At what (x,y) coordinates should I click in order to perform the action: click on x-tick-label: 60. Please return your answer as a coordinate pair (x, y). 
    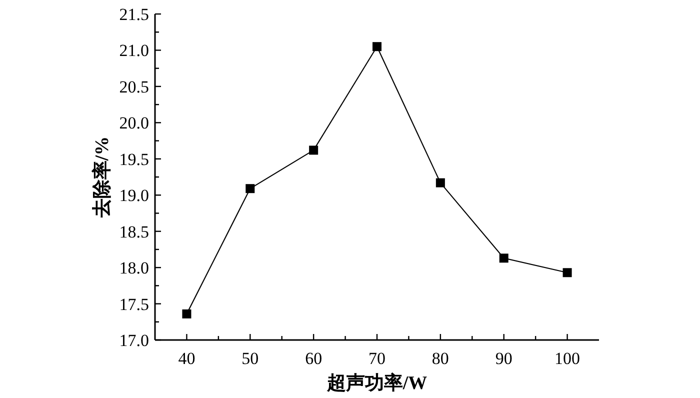
    Looking at the image, I should click on (313, 358).